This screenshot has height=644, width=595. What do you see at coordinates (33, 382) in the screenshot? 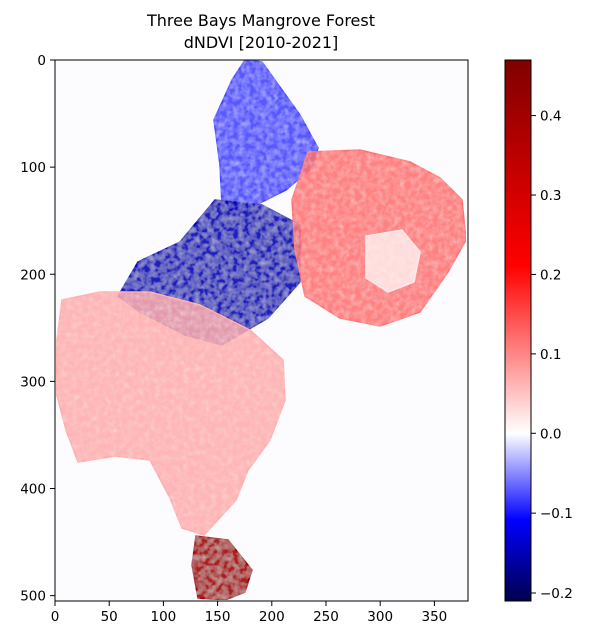
I see `y-tick-label: 300` at bounding box center [33, 382].